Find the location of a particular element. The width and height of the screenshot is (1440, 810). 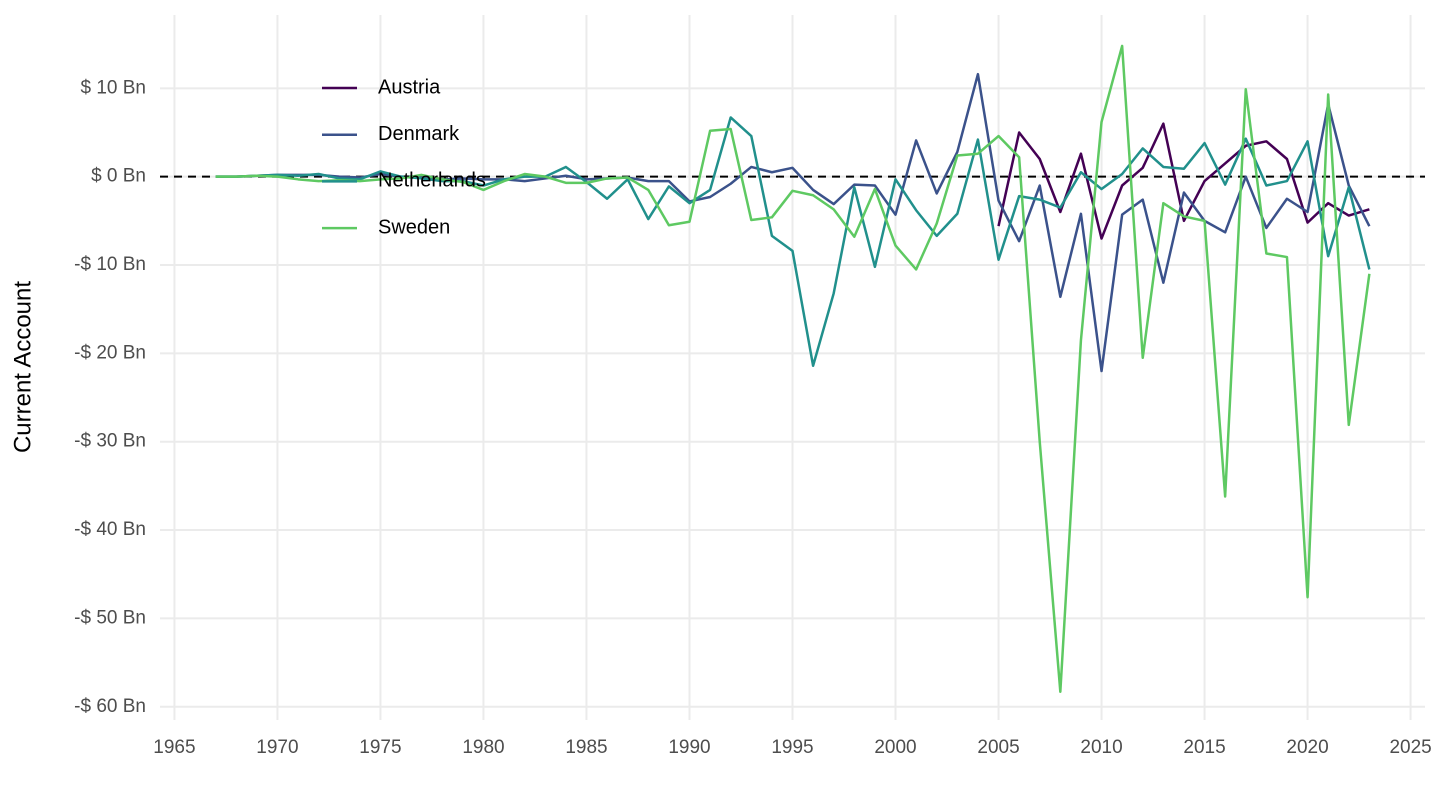

y-tick-label: -$ 60 Bn is located at coordinates (110, 706).